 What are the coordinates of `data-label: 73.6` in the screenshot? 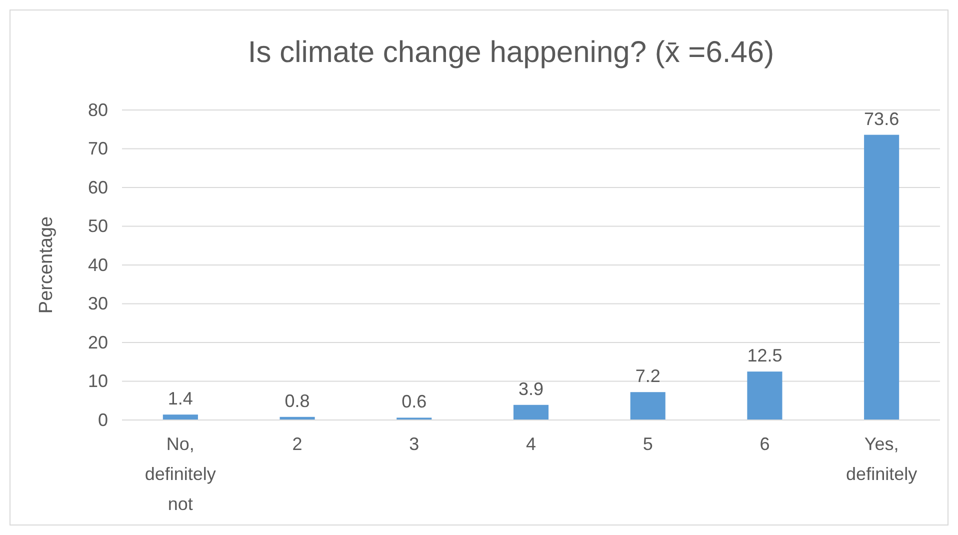 It's located at (882, 118).